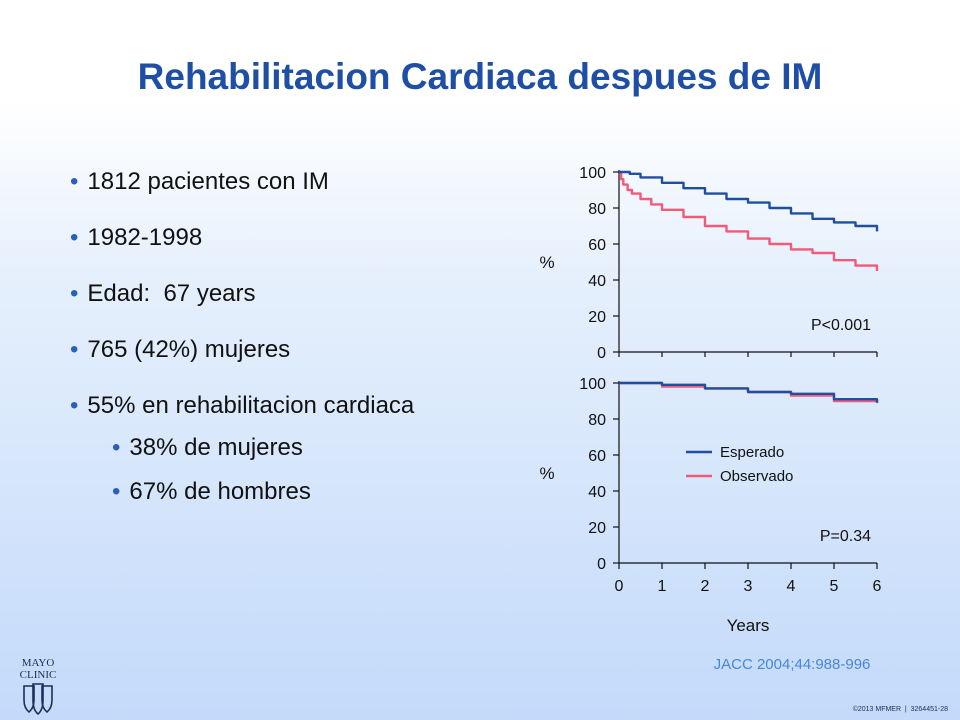 The image size is (960, 720). I want to click on sub-bullet-item: • 38% de mujeres, so click(207, 448).